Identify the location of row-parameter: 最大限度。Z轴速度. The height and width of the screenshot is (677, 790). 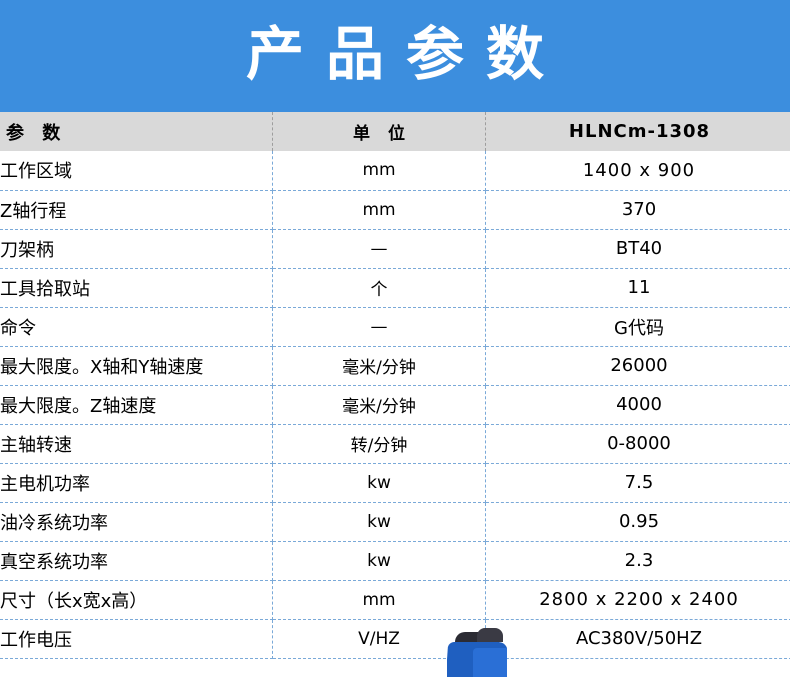
(136, 405).